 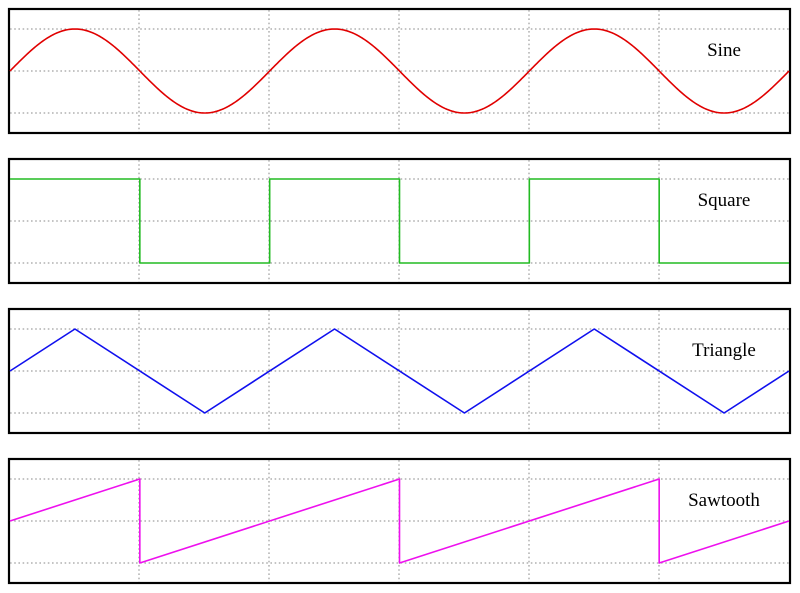 I want to click on square-wave, so click(x=399, y=221).